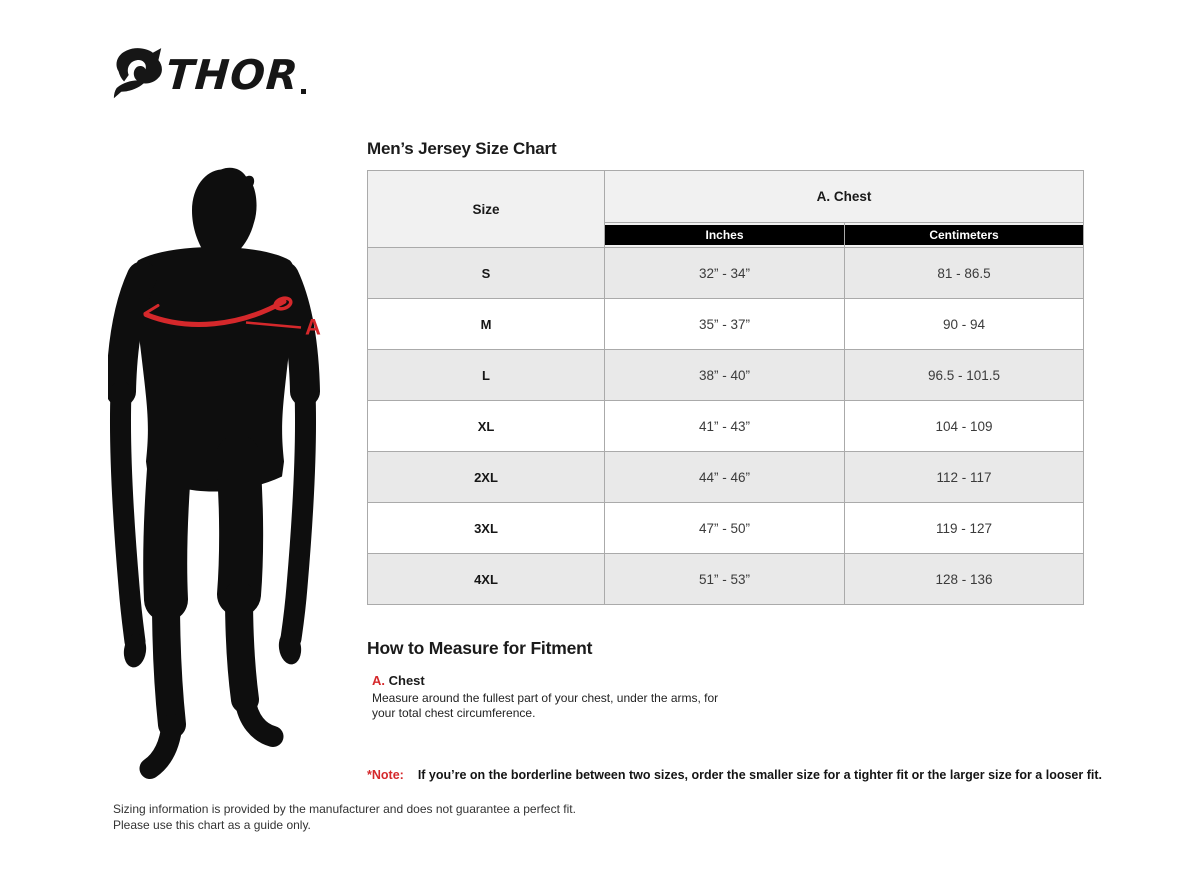 This screenshot has height=880, width=1200. I want to click on centimeters-value: 96.5 - 101.5, so click(964, 375).